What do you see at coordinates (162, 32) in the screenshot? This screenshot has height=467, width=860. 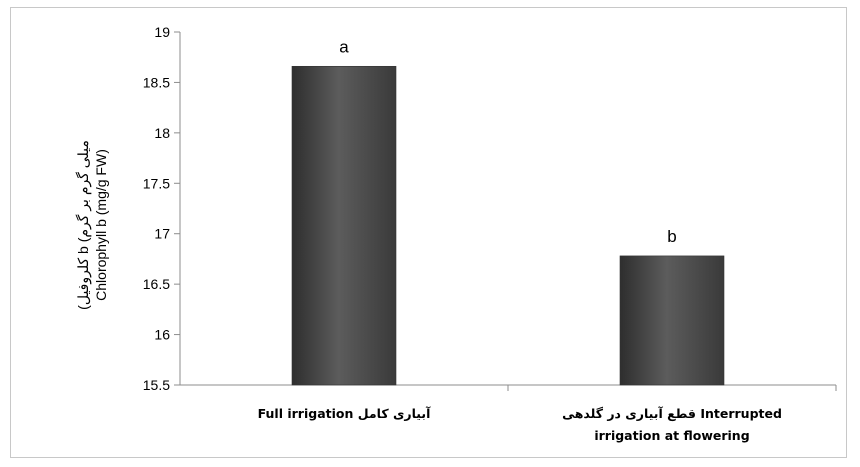 I see `y-tick-label: 19` at bounding box center [162, 32].